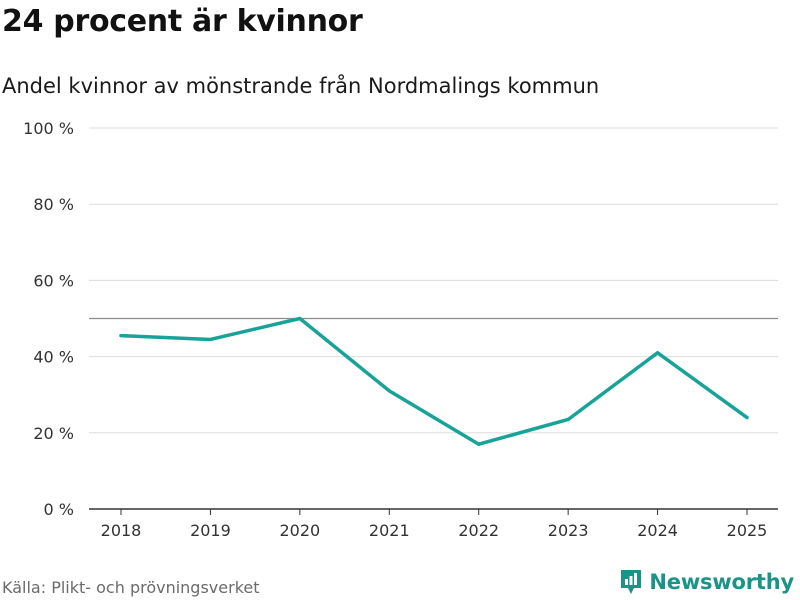 This screenshot has height=600, width=800. What do you see at coordinates (631, 582) in the screenshot?
I see `newsworthy-icon` at bounding box center [631, 582].